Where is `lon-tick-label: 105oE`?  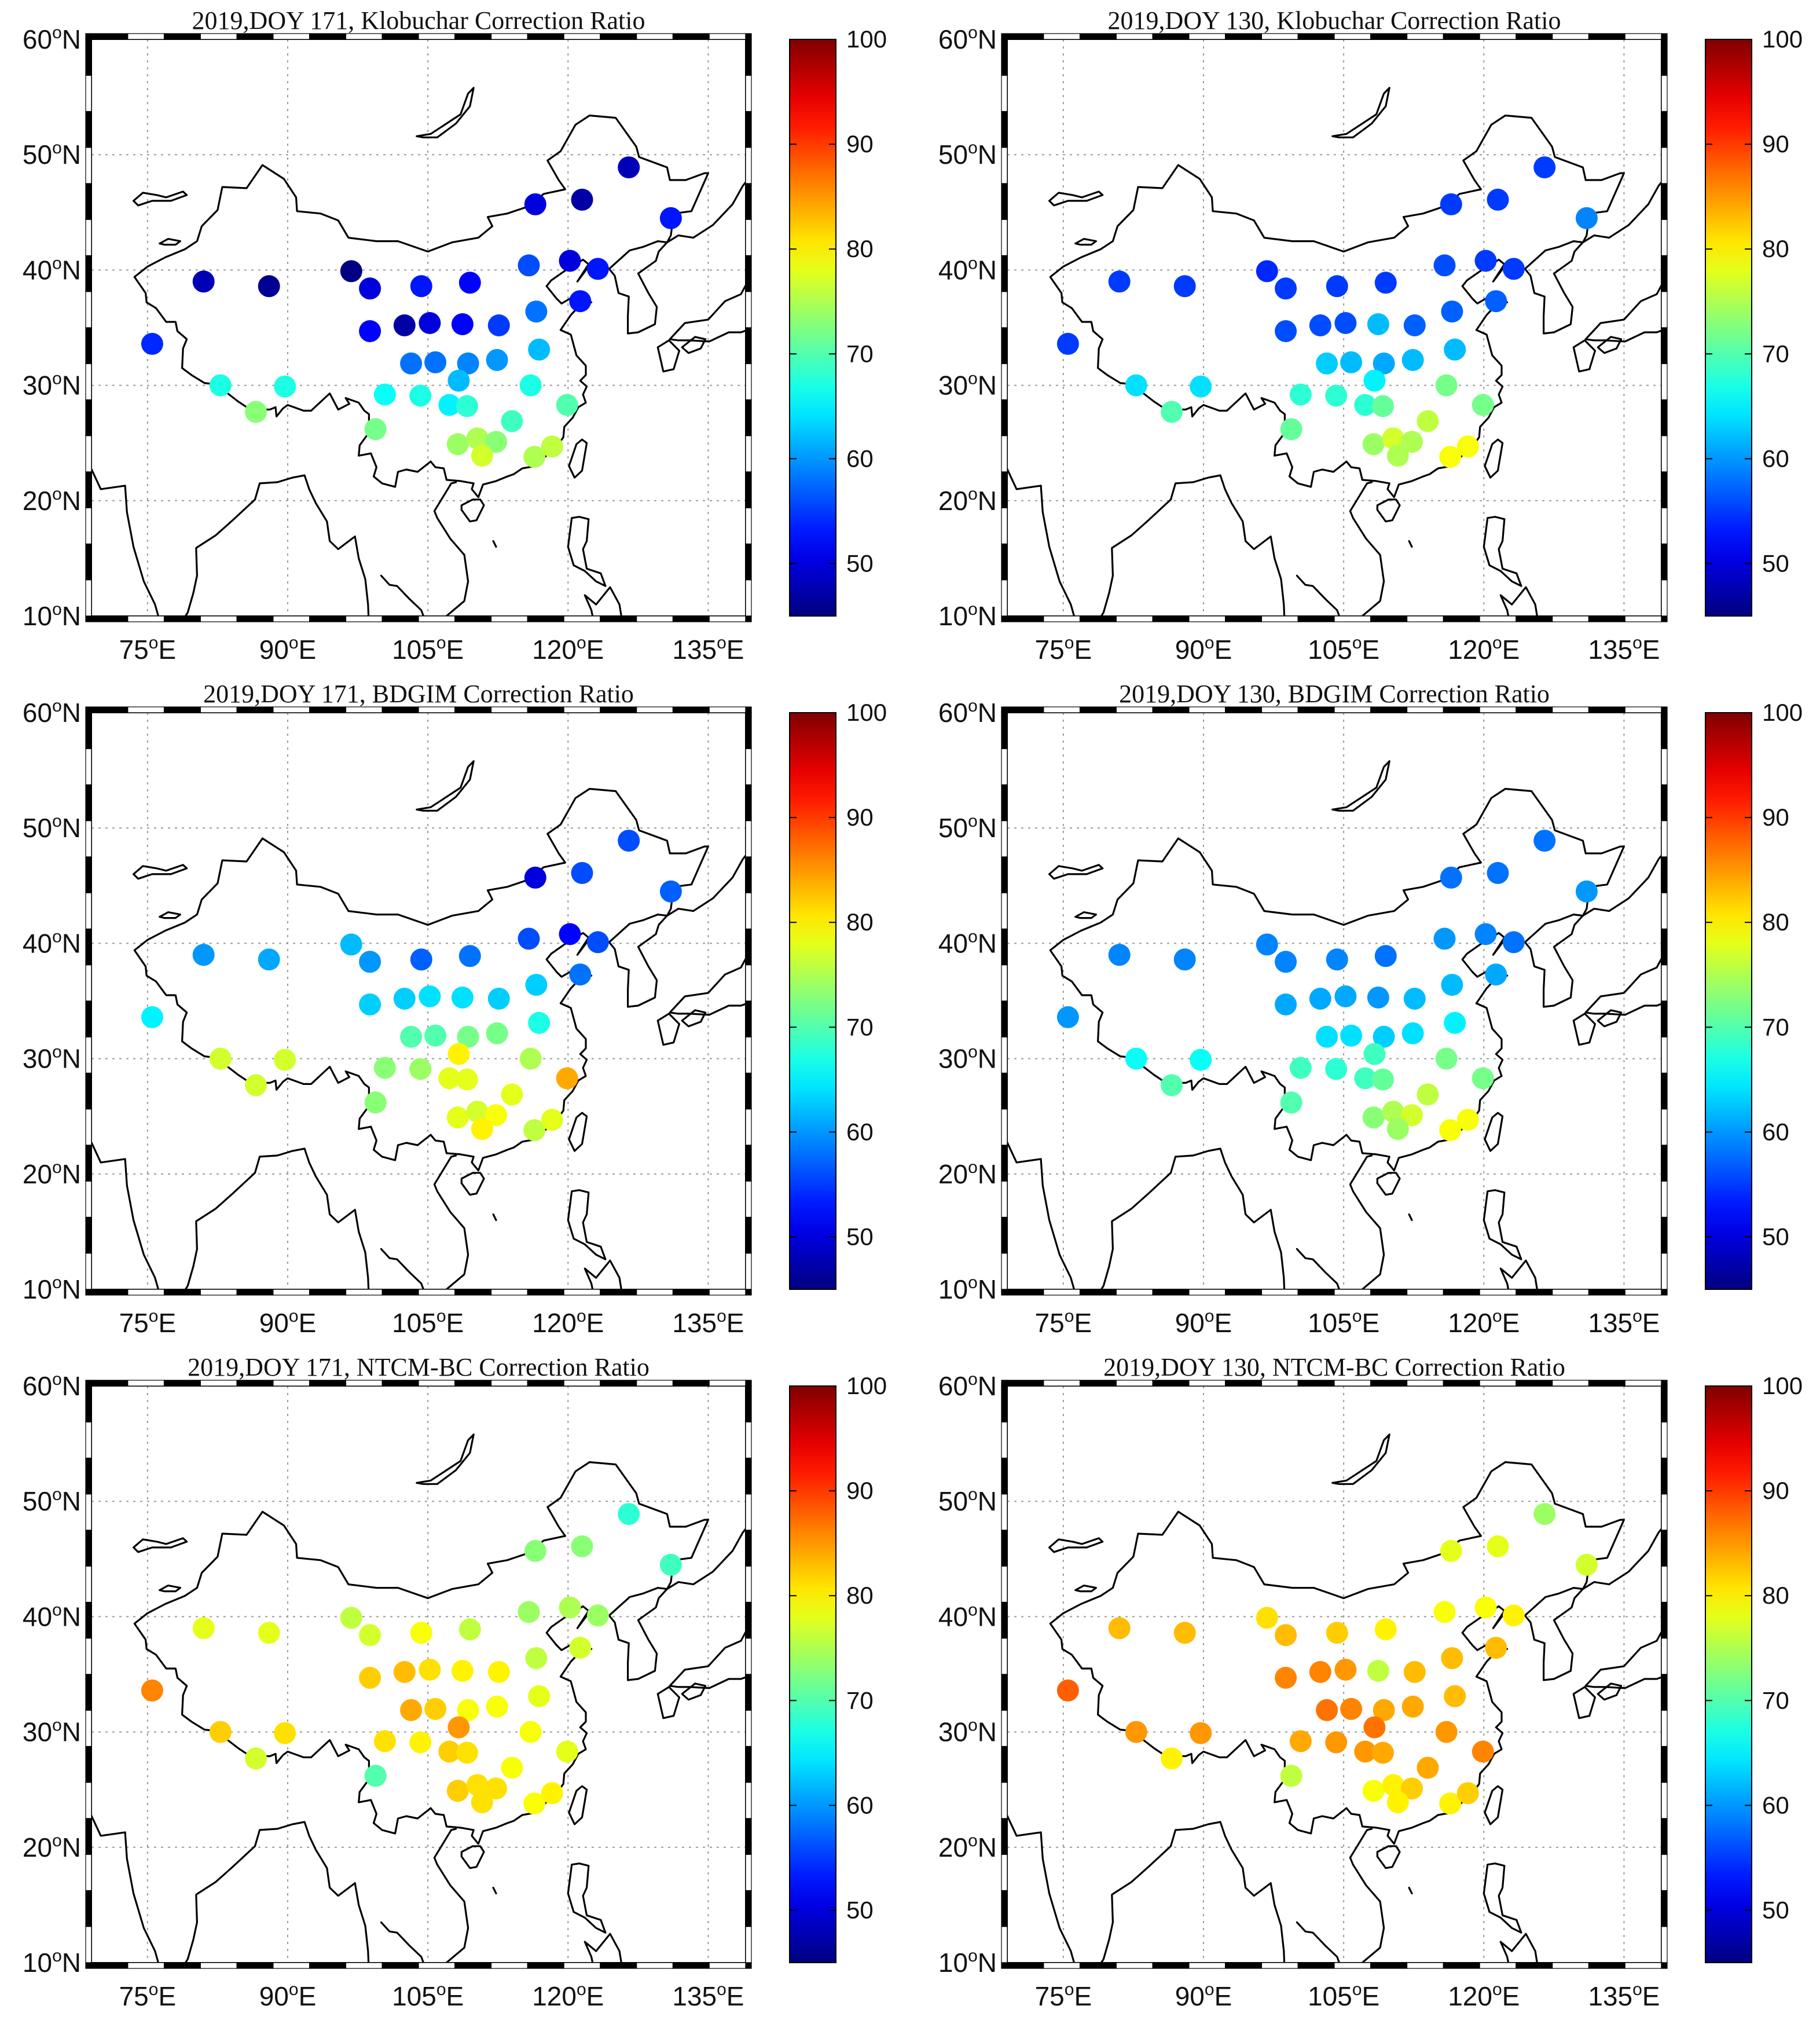 lon-tick-label: 105oE is located at coordinates (428, 1996).